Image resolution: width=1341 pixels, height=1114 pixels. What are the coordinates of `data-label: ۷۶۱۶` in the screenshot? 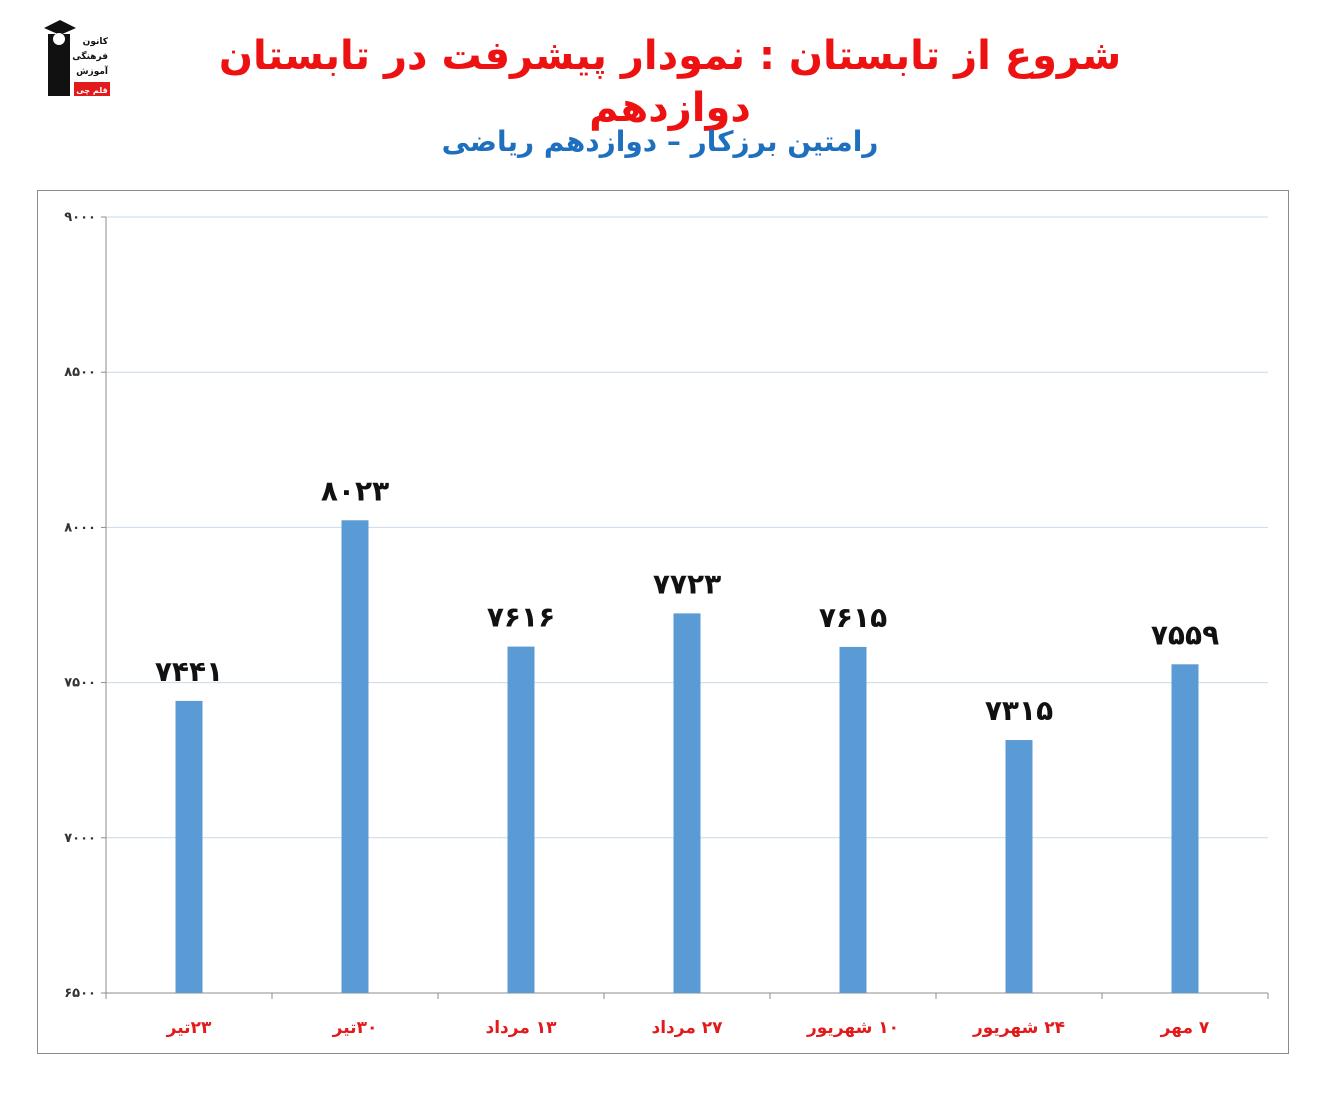 It's located at (521, 617).